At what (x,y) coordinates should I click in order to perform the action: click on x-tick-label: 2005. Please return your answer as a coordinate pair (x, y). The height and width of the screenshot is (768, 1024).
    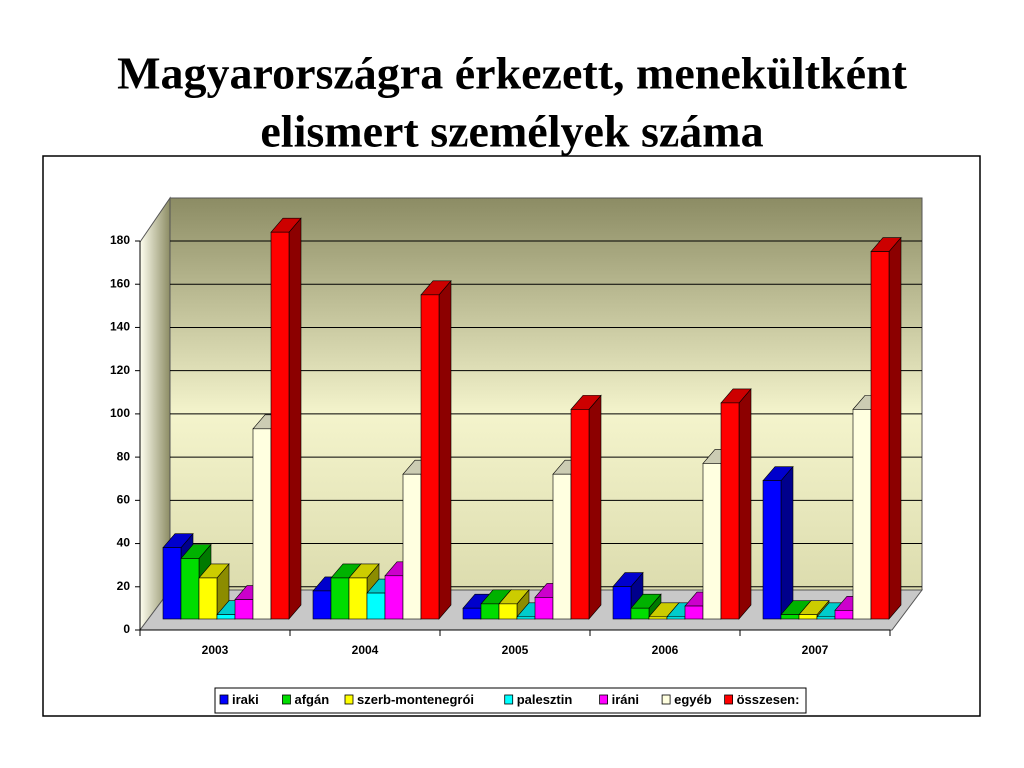
    Looking at the image, I should click on (515, 650).